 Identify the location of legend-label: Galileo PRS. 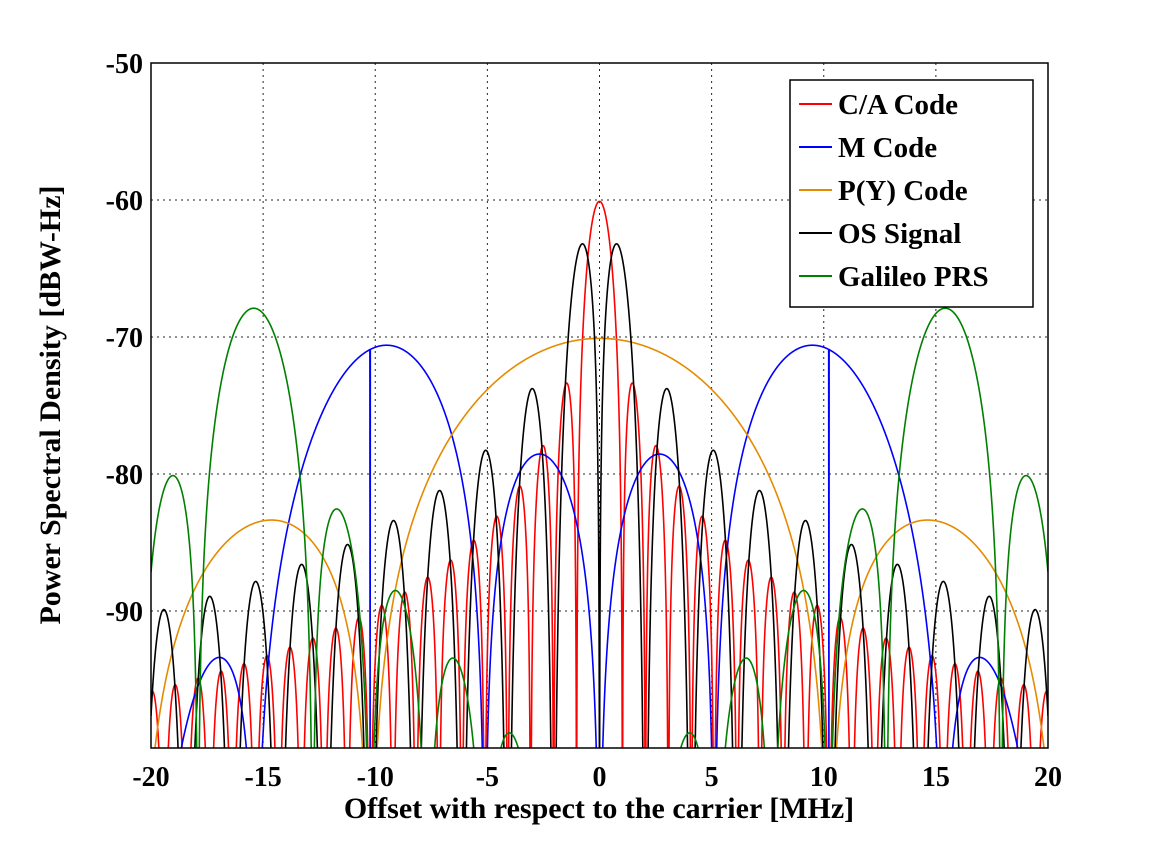
(913, 277).